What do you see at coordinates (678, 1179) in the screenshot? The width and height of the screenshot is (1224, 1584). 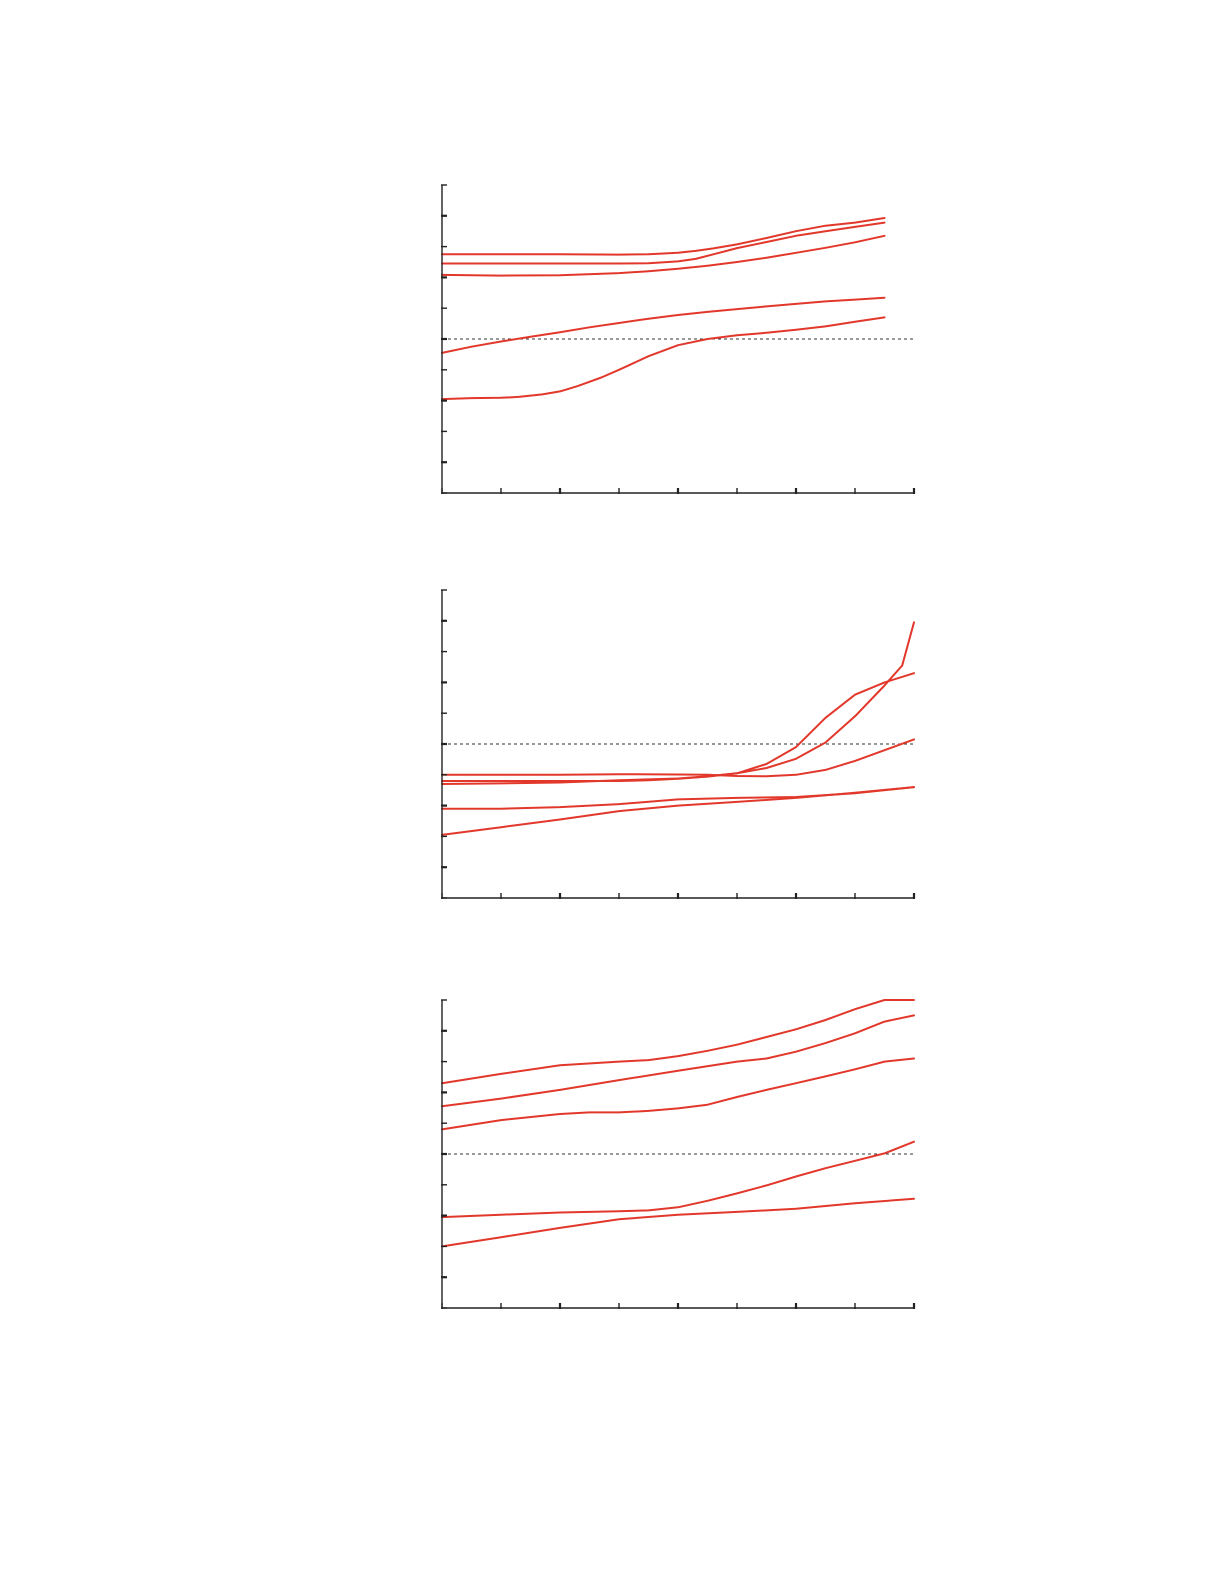 I see `chart-3-series-4-line` at bounding box center [678, 1179].